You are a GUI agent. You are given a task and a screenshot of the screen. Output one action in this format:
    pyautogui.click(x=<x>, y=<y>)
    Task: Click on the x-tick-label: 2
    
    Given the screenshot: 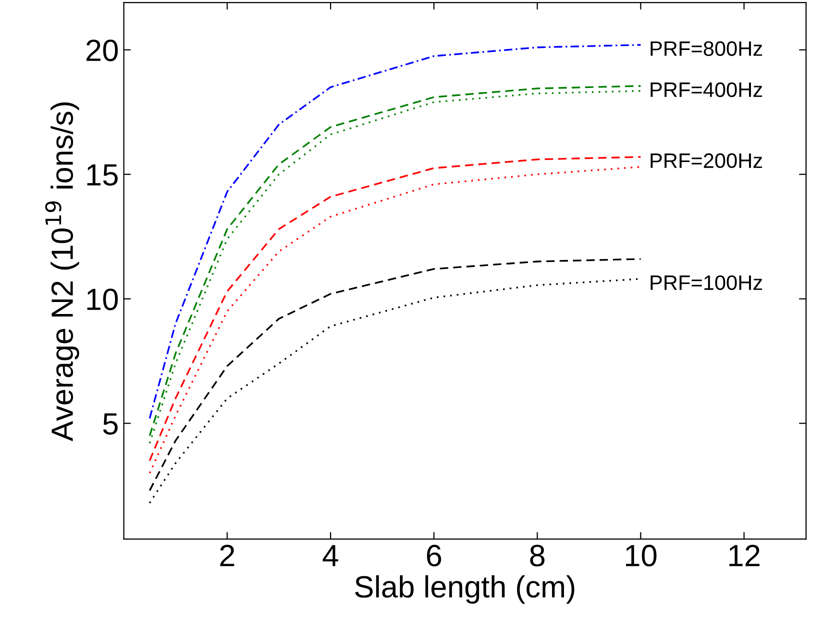 What is the action you would take?
    pyautogui.click(x=227, y=555)
    